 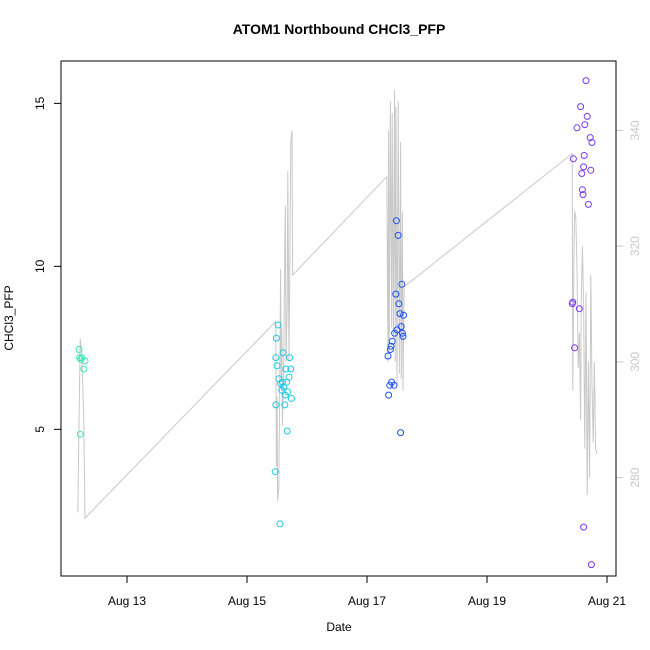 What do you see at coordinates (635, 477) in the screenshot?
I see `y-right-tick-label: 280` at bounding box center [635, 477].